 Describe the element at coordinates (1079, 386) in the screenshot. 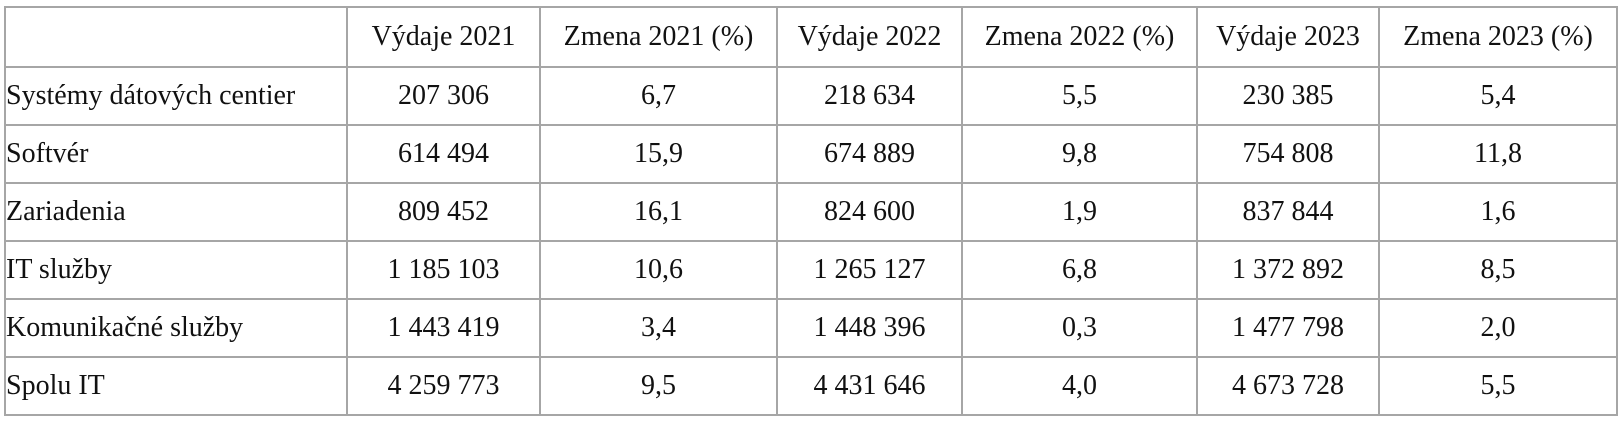

I see `cell-value: 4,0` at that location.